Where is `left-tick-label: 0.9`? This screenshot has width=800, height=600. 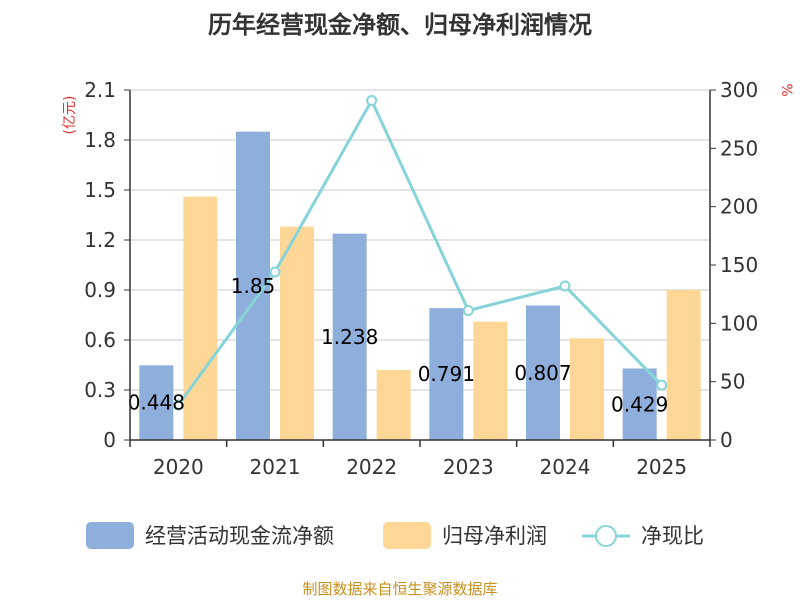
left-tick-label: 0.9 is located at coordinates (100, 290).